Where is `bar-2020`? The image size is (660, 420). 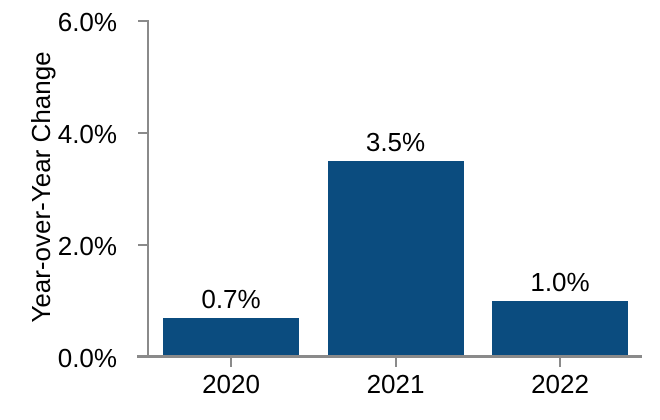
bar-2020 is located at coordinates (231, 338).